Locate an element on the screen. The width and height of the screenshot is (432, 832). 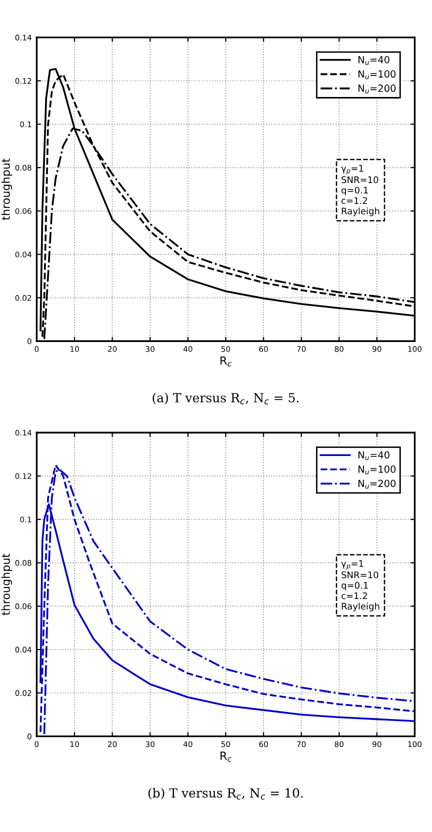
text: (a) T versus R$_{c}$, N$_{c}$ = 5. is located at coordinates (225, 398).